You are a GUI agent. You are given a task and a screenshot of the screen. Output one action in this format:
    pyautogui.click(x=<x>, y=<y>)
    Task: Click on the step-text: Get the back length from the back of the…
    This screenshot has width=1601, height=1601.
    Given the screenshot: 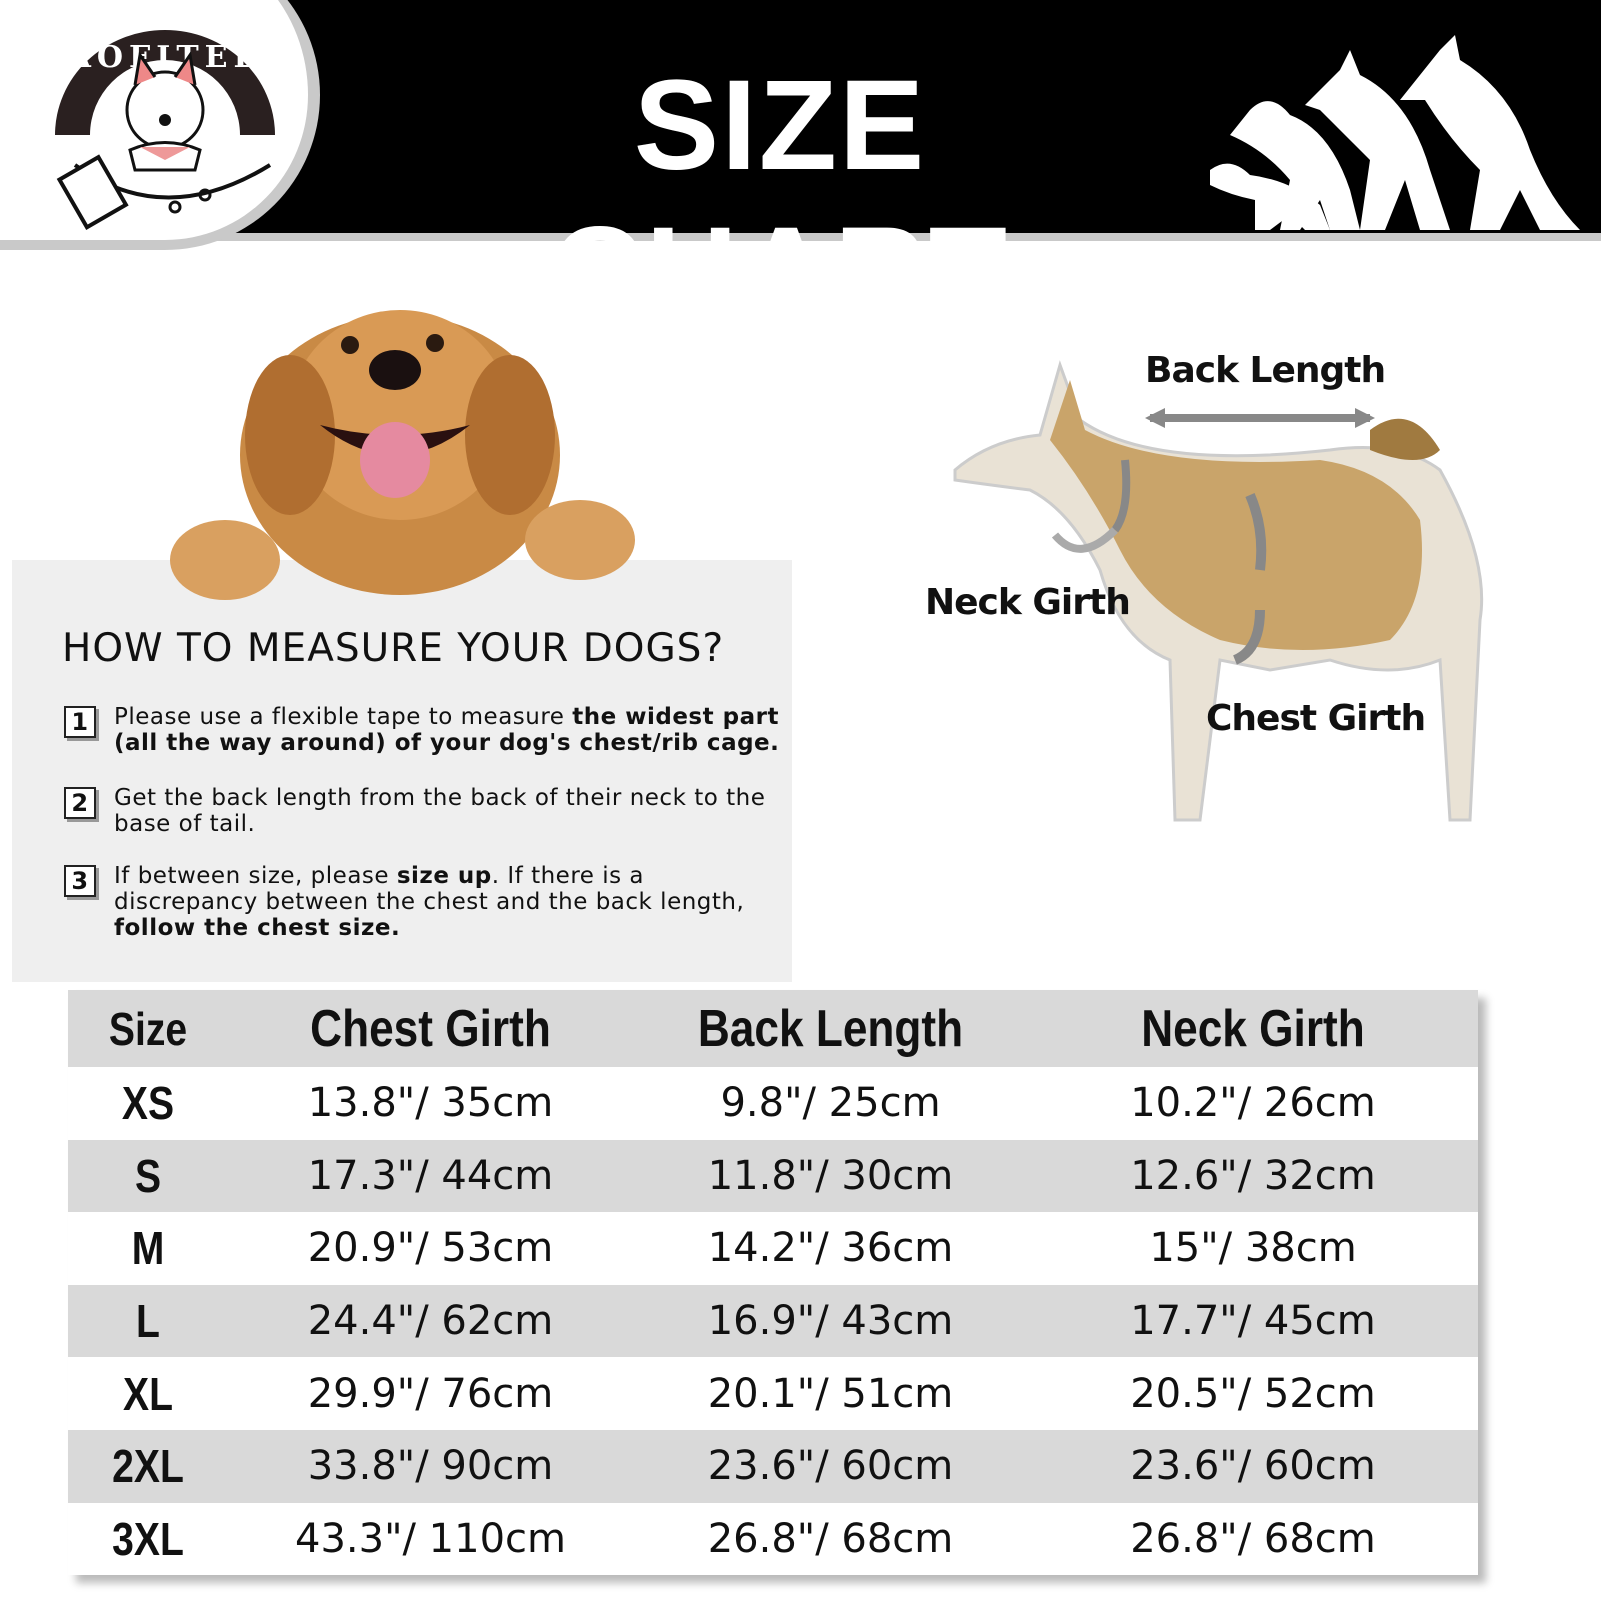 What is the action you would take?
    pyautogui.click(x=440, y=811)
    